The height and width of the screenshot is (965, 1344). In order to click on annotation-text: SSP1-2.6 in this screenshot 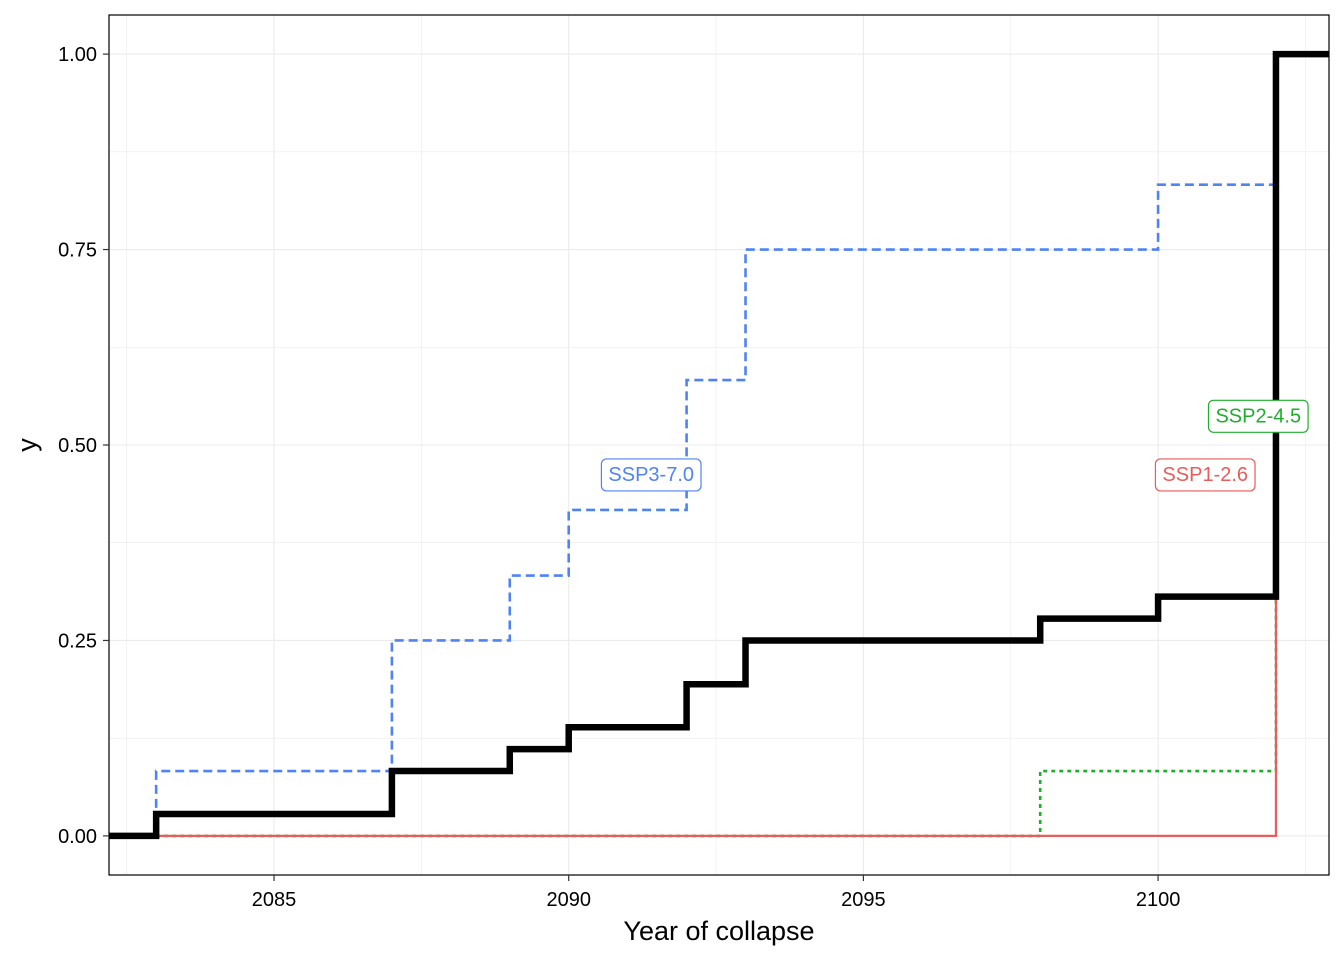, I will do `click(1205, 475)`.